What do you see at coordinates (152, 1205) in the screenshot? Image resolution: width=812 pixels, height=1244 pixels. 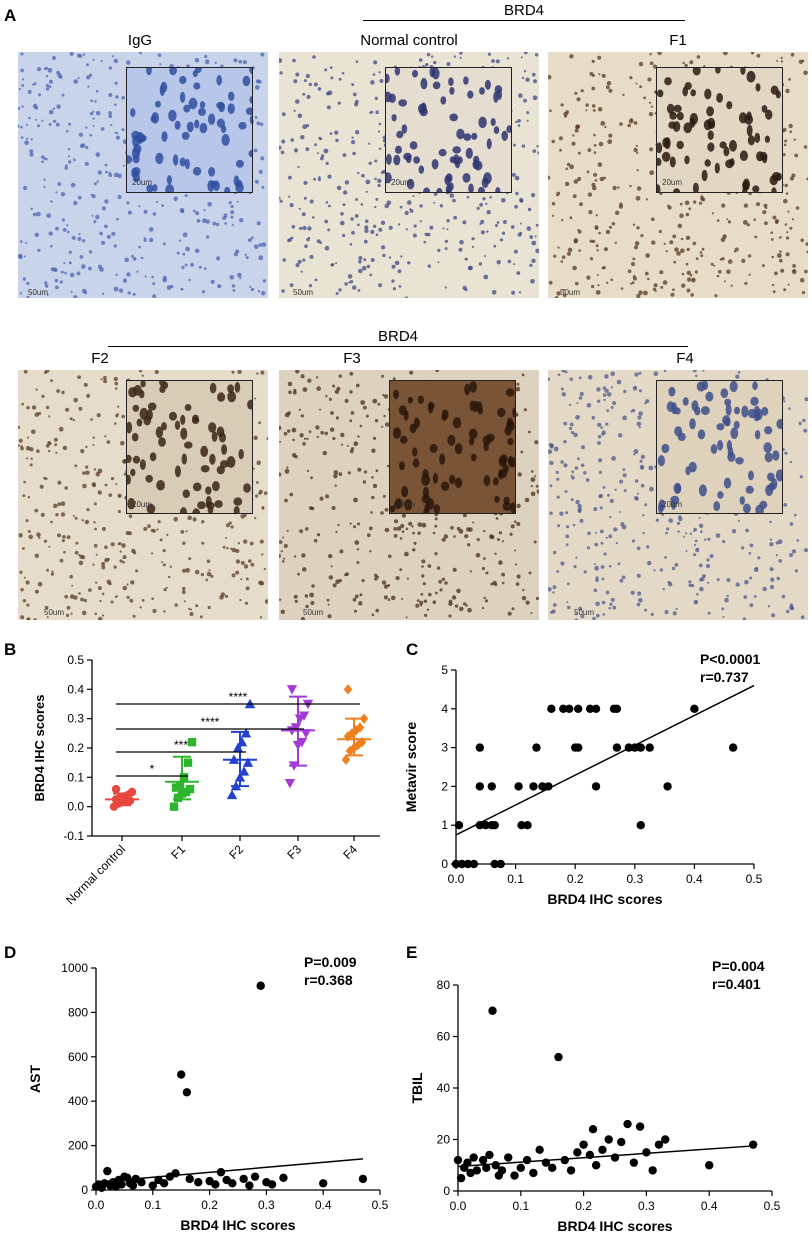 I see `x-tick-label: 0.1` at bounding box center [152, 1205].